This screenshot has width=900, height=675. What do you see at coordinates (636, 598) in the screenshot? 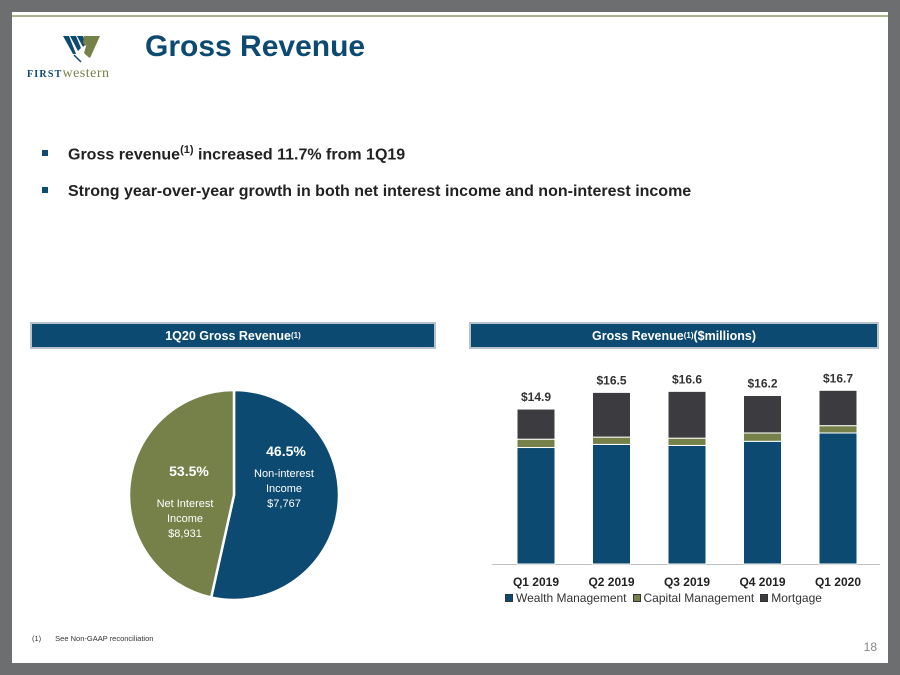
I see `legend-swatch-capital` at bounding box center [636, 598].